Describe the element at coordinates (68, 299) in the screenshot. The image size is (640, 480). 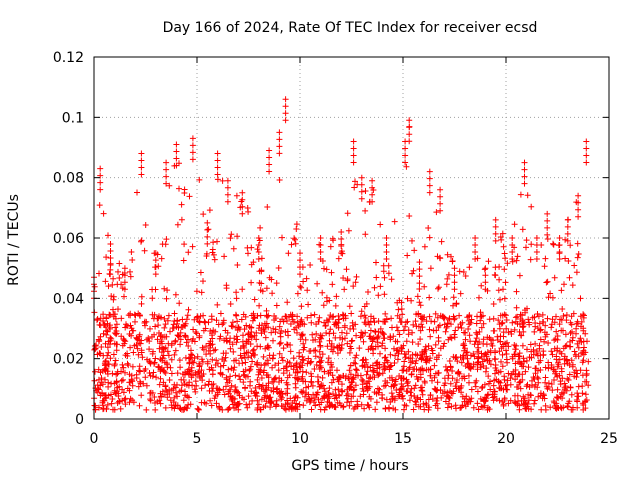
I see `y-tick-label: 0.04` at that location.